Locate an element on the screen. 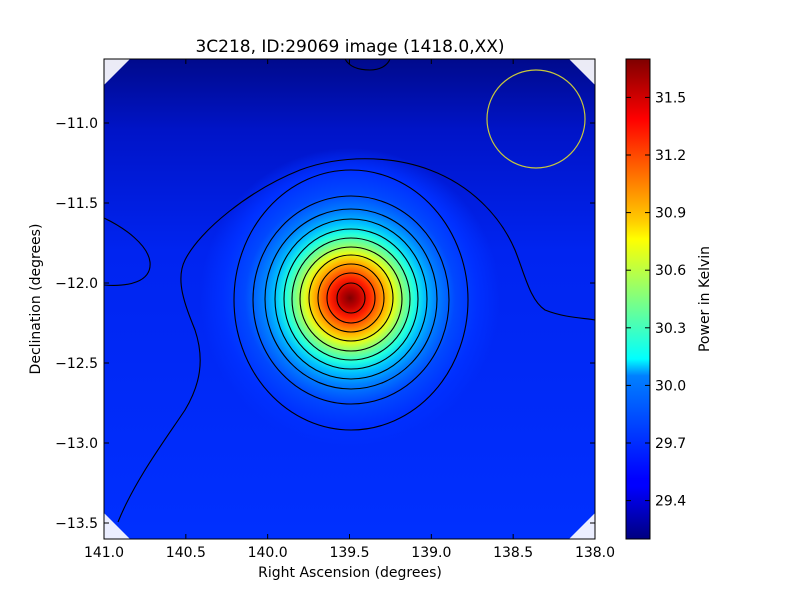  x-tick-label: 140.0 is located at coordinates (268, 553).